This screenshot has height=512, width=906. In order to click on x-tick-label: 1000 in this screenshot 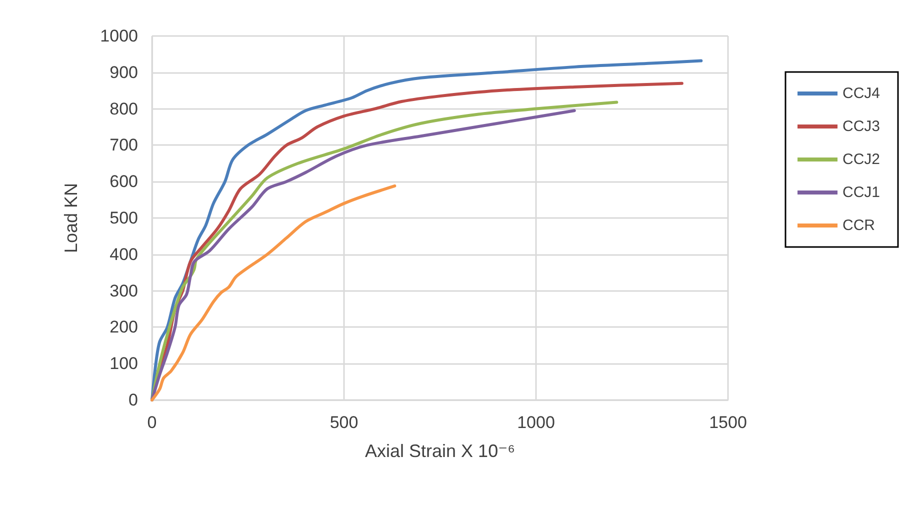, I will do `click(536, 422)`.